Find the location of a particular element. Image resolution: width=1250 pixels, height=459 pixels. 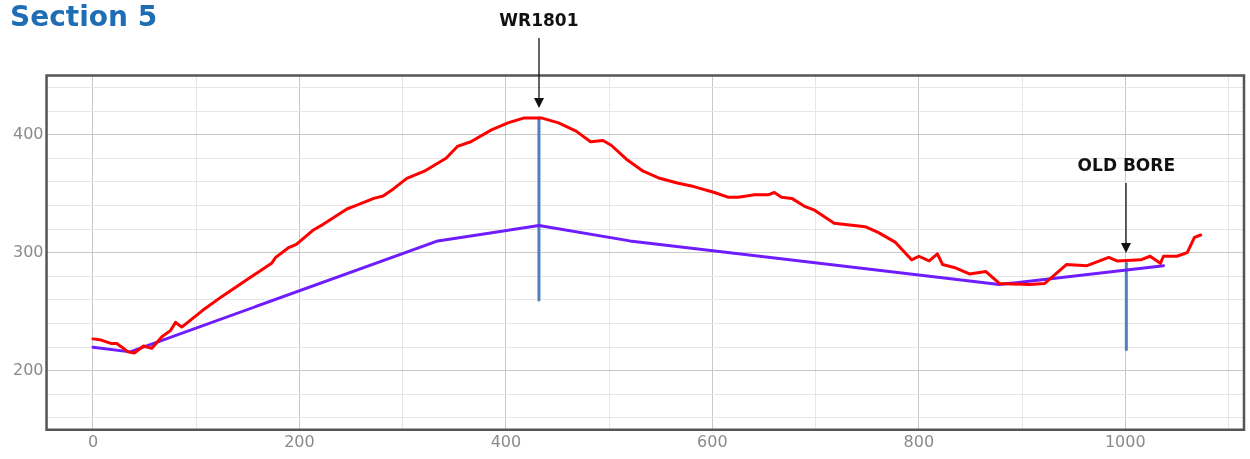

x-tick-label: 200 is located at coordinates (299, 441).